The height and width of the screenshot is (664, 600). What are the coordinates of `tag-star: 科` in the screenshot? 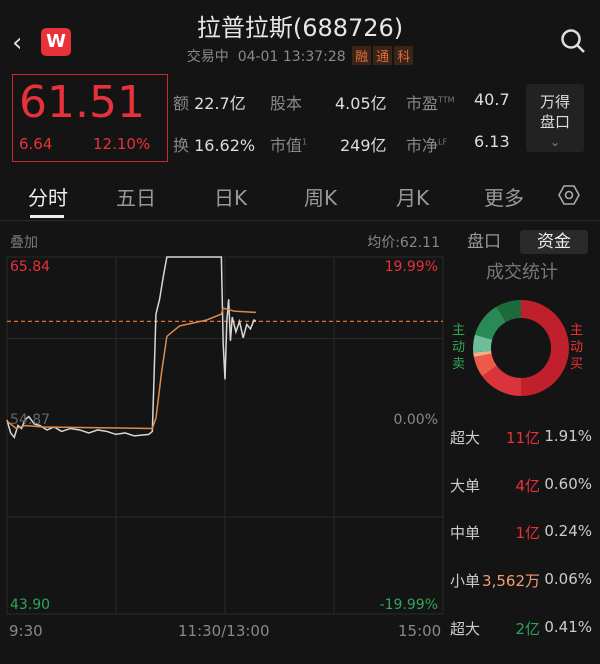 It's located at (404, 55).